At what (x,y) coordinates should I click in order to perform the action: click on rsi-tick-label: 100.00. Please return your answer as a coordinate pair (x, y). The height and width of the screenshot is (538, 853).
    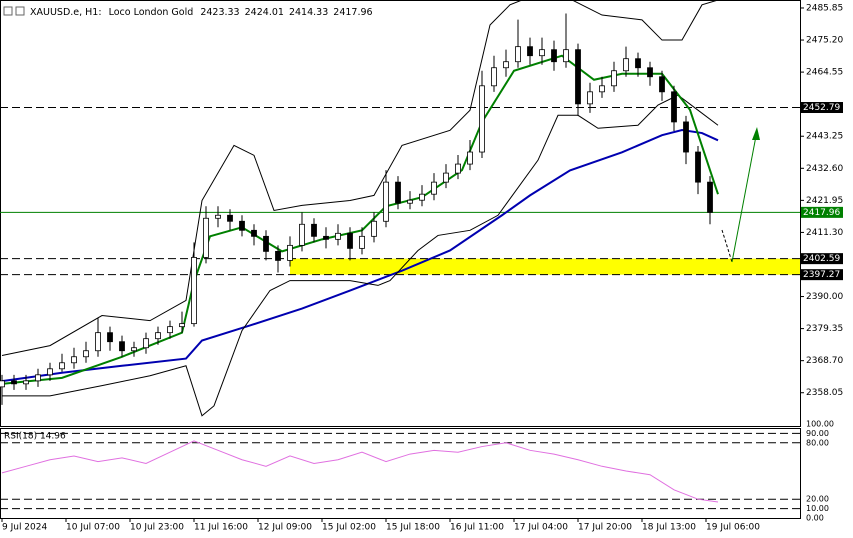
    Looking at the image, I should click on (820, 424).